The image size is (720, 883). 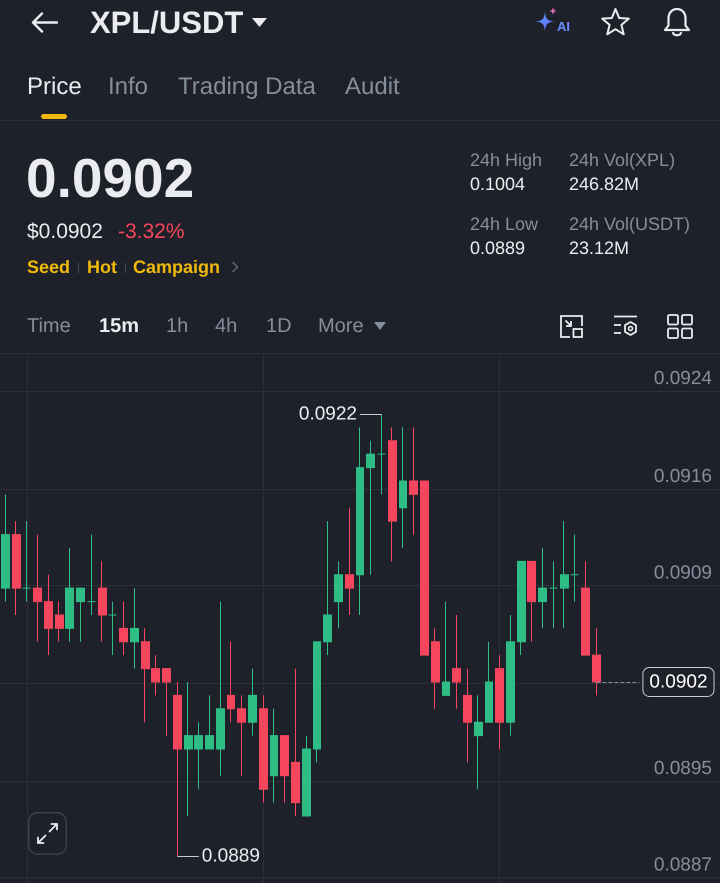 What do you see at coordinates (65, 232) in the screenshot?
I see `text: $0.0902` at bounding box center [65, 232].